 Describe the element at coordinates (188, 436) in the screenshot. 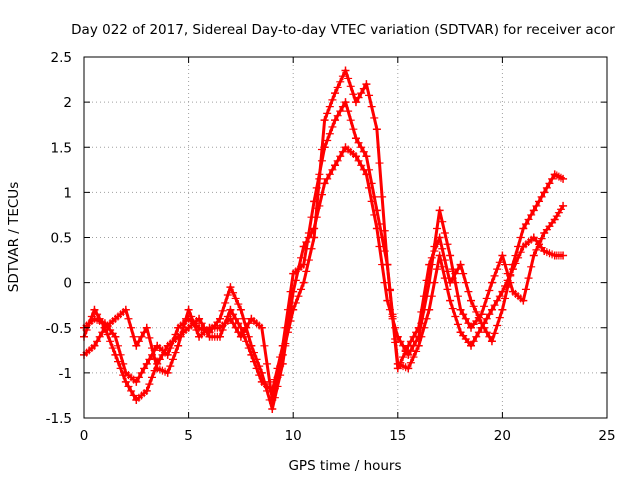

I see `x-tick-label: 5` at that location.